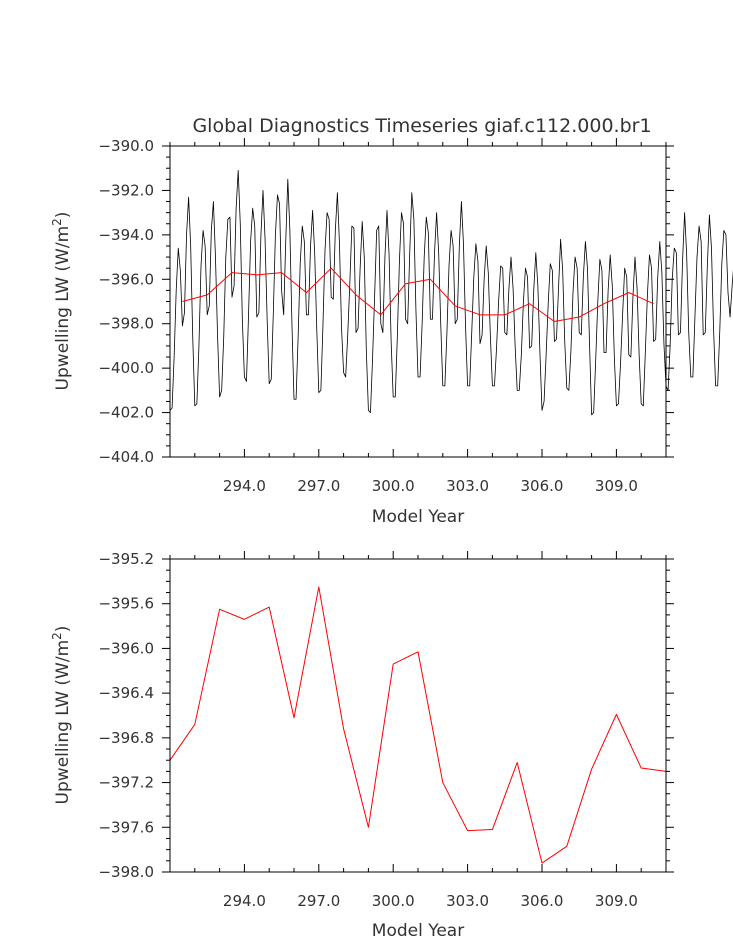  I want to click on y-tick-label: −397.2, so click(126, 783).